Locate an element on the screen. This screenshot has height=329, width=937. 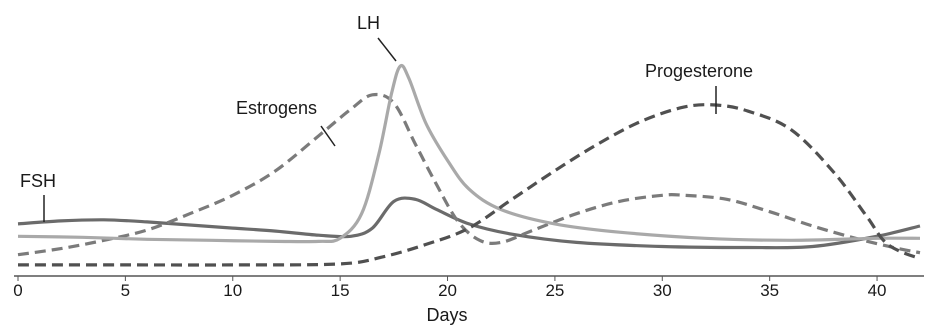
estrogens-leader-line is located at coordinates (328, 136).